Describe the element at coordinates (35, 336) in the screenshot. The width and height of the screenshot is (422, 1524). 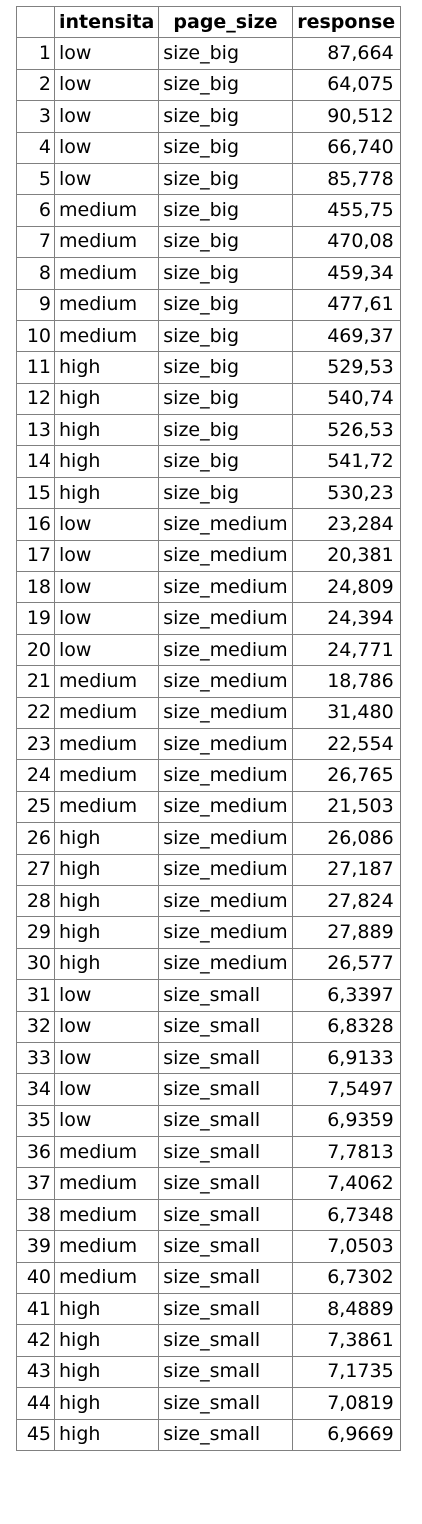
I see `row-index: 10` at that location.